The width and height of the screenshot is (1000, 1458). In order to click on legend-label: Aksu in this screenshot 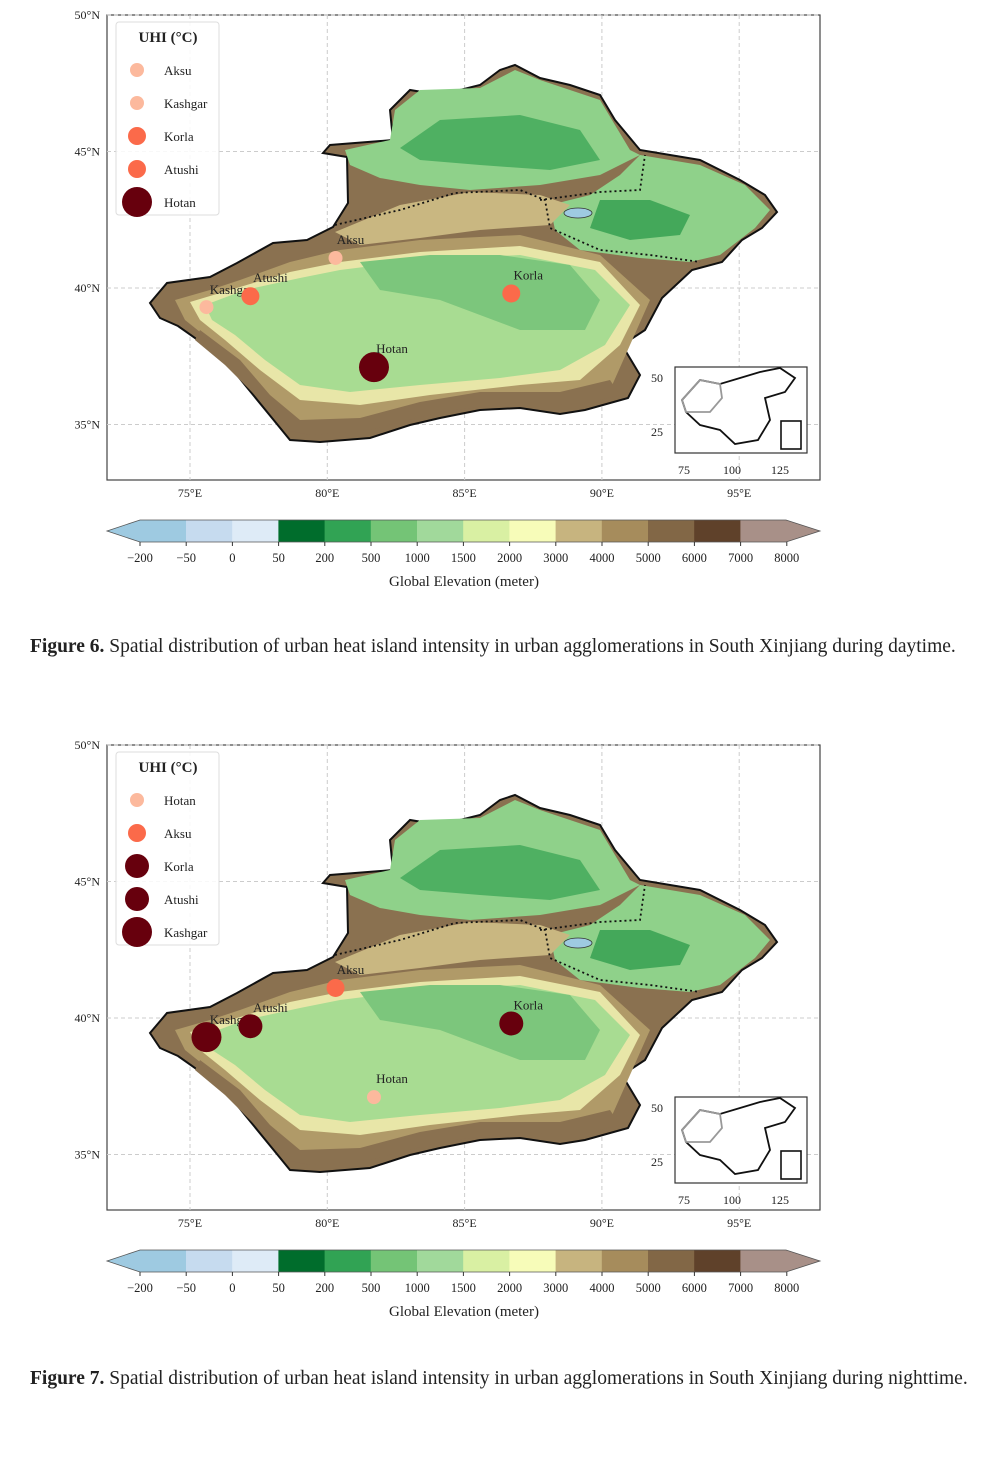, I will do `click(178, 833)`.